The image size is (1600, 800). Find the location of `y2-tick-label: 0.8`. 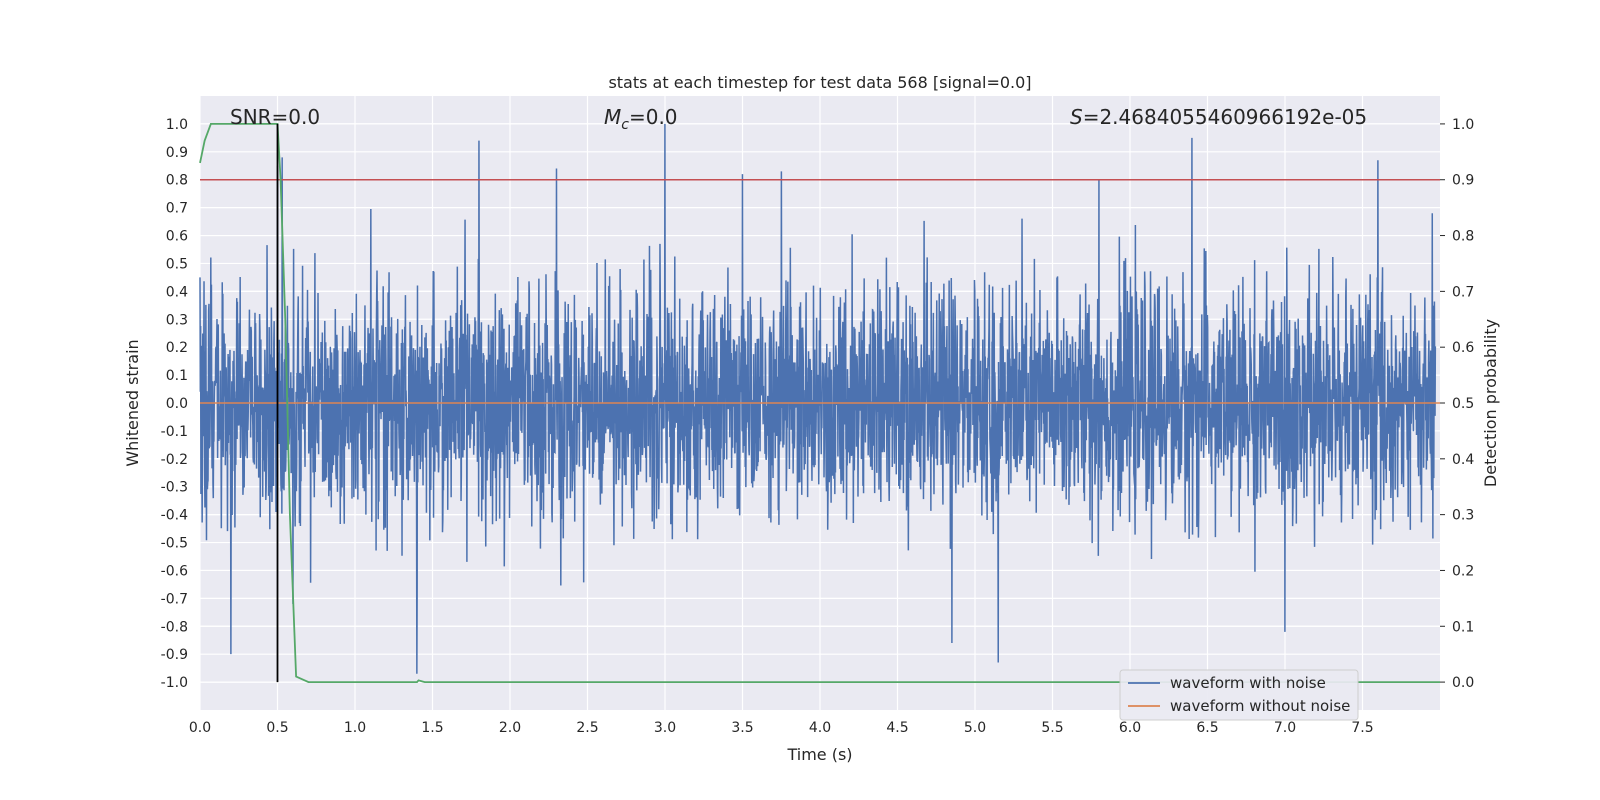

y2-tick-label: 0.8 is located at coordinates (1463, 237).